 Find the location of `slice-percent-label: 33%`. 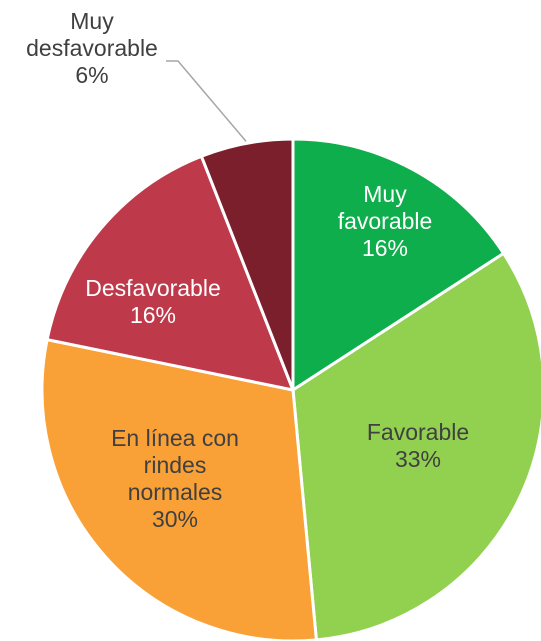

slice-percent-label: 33% is located at coordinates (418, 459).